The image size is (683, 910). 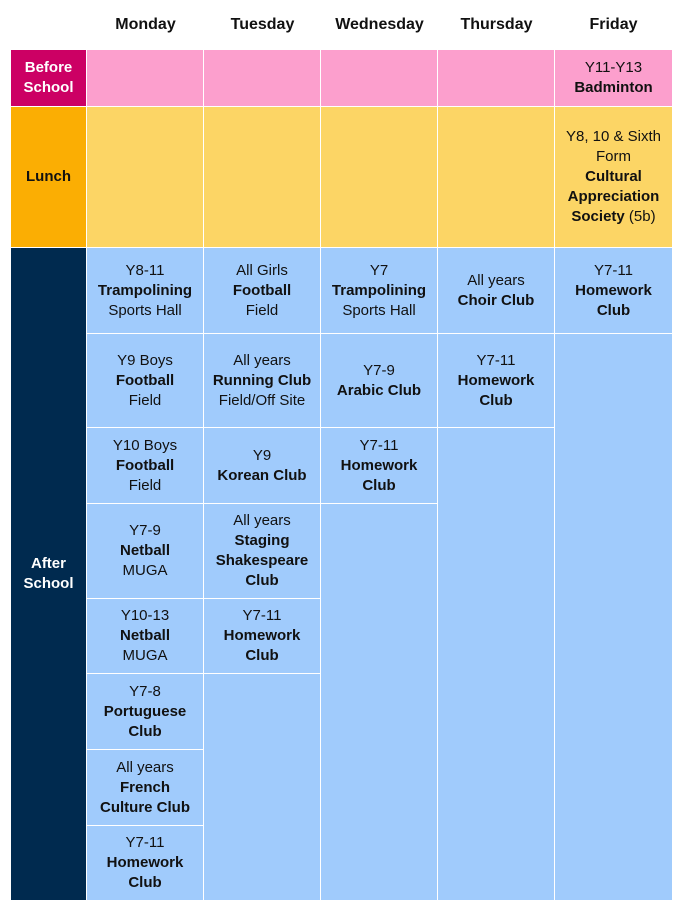 What do you see at coordinates (145, 270) in the screenshot?
I see `club-years: Y8-11` at bounding box center [145, 270].